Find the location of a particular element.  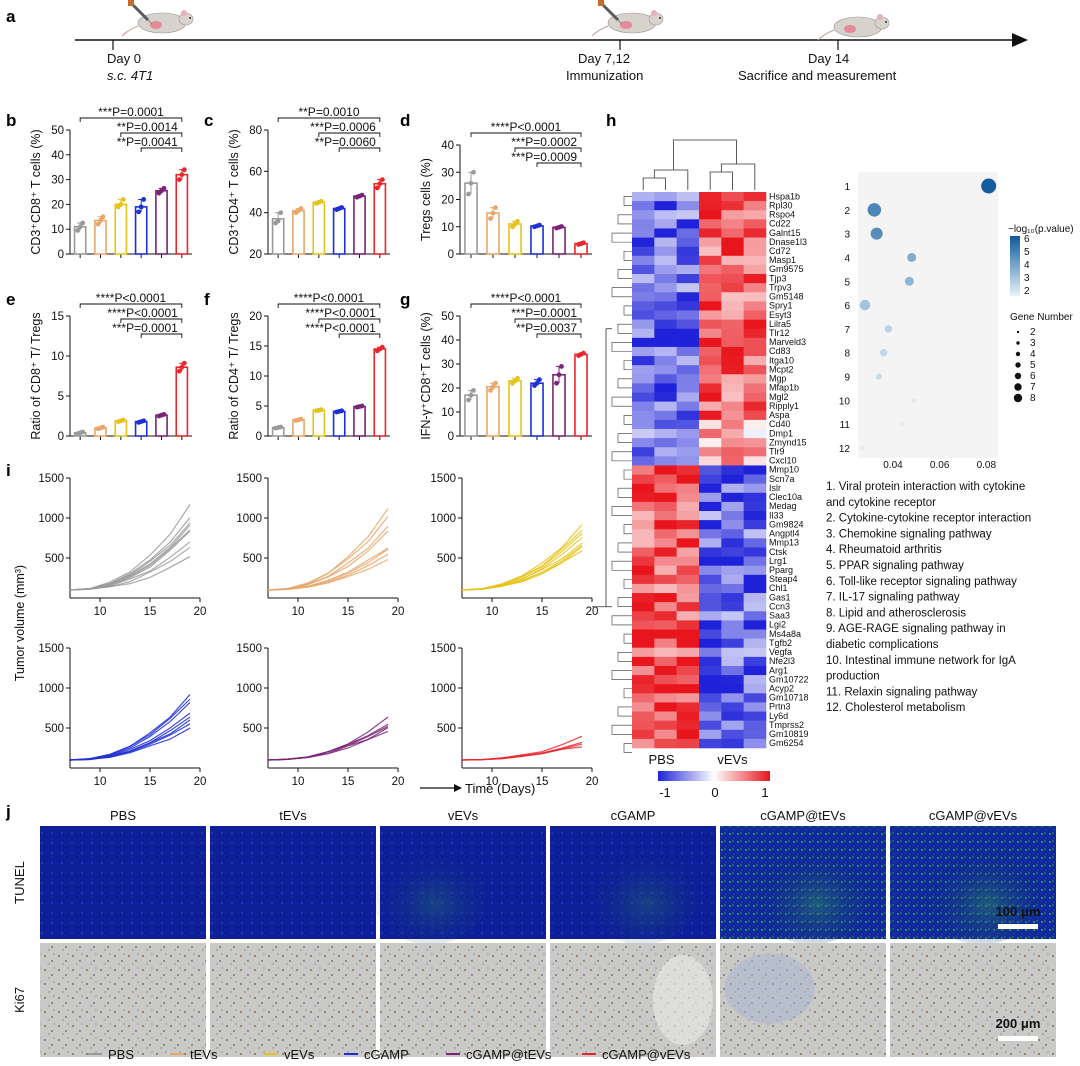

bar-vEVs is located at coordinates (319, 228).